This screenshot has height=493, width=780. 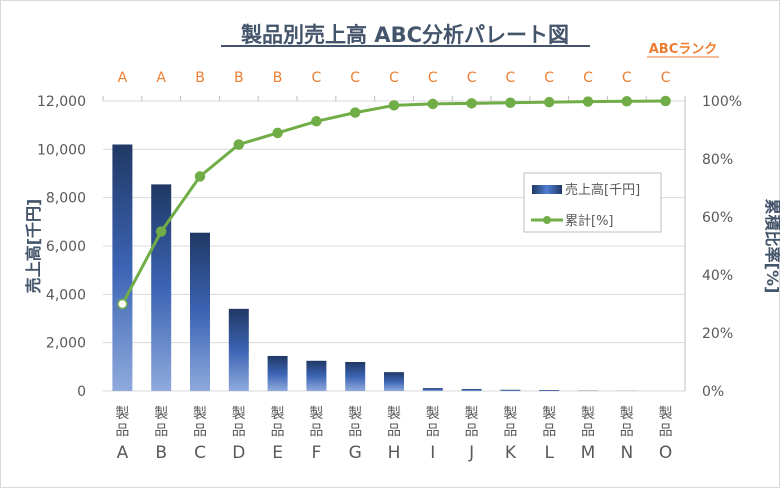 I want to click on rank-label-F: C, so click(x=317, y=78).